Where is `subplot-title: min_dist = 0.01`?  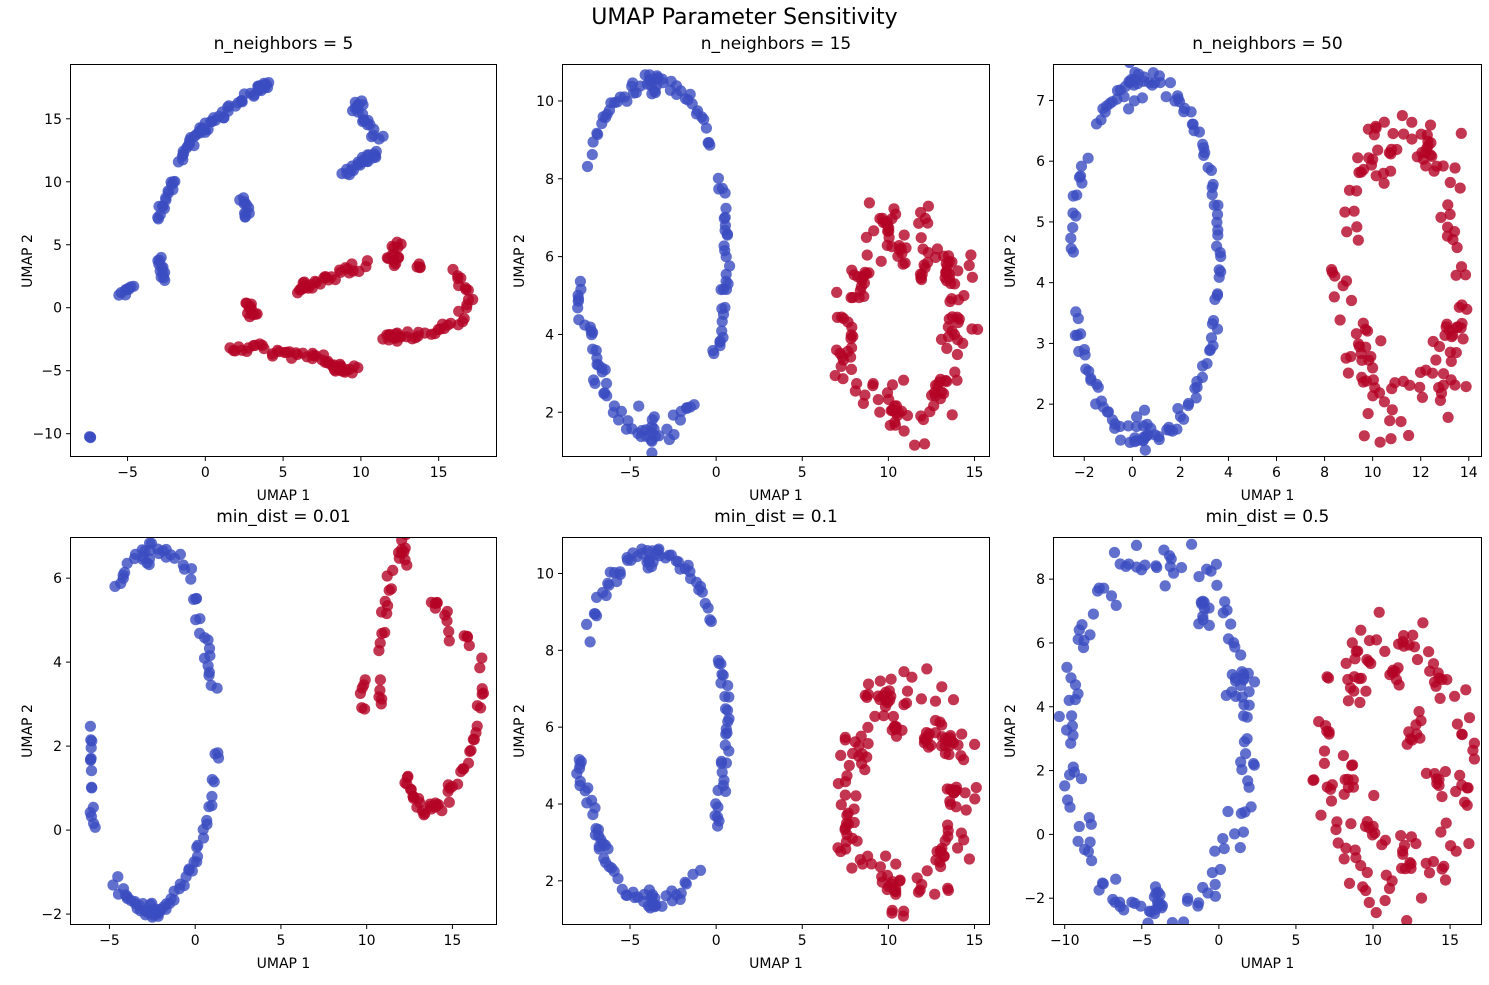
subplot-title: min_dist = 0.01 is located at coordinates (283, 517).